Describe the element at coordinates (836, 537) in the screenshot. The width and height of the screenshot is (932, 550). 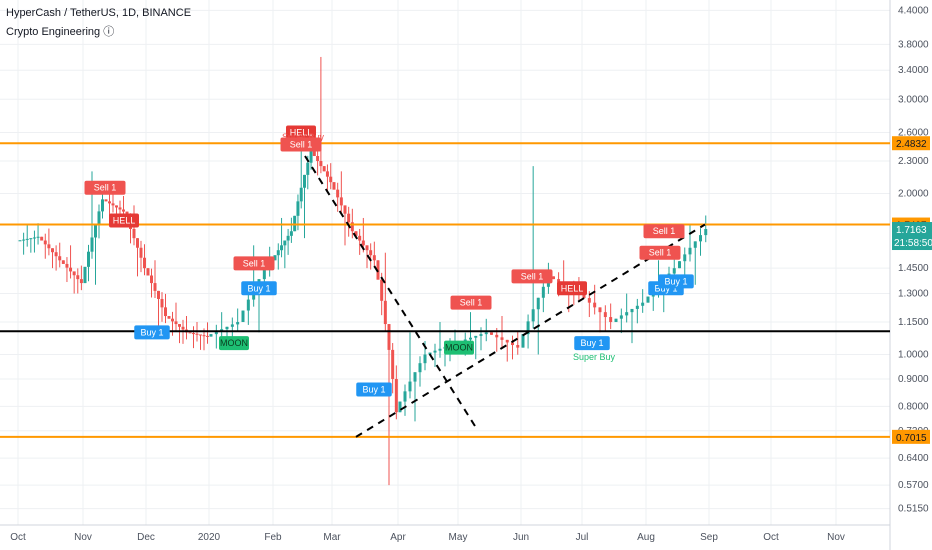
I see `time-tick-label: Nov` at that location.